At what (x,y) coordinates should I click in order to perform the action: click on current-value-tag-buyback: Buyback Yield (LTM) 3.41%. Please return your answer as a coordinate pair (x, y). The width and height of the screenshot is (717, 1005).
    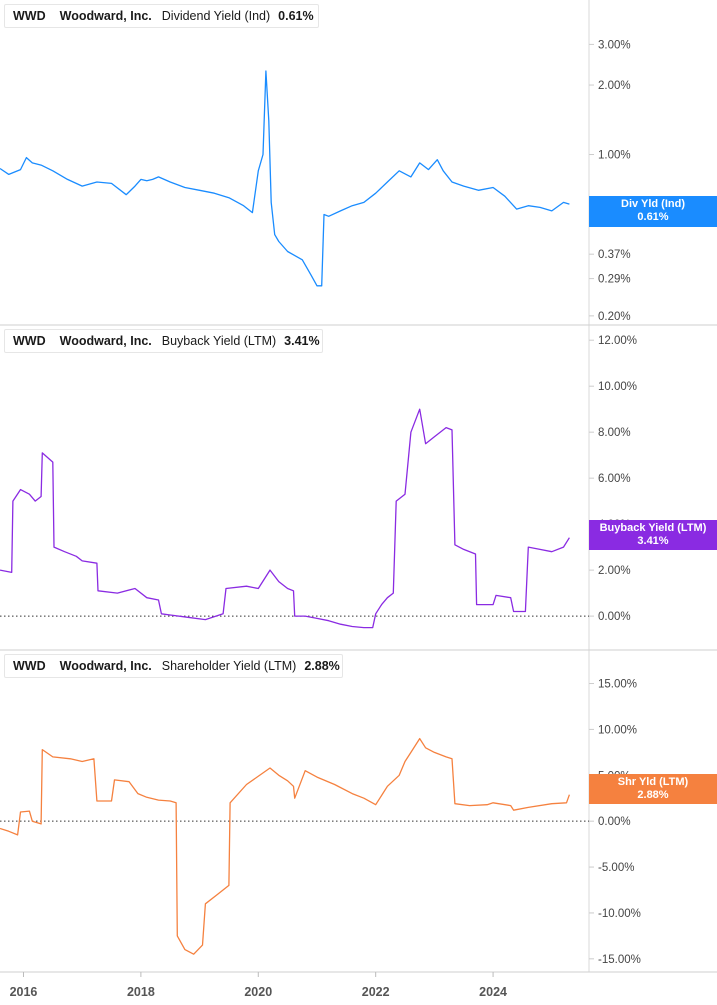
    Looking at the image, I should click on (653, 535).